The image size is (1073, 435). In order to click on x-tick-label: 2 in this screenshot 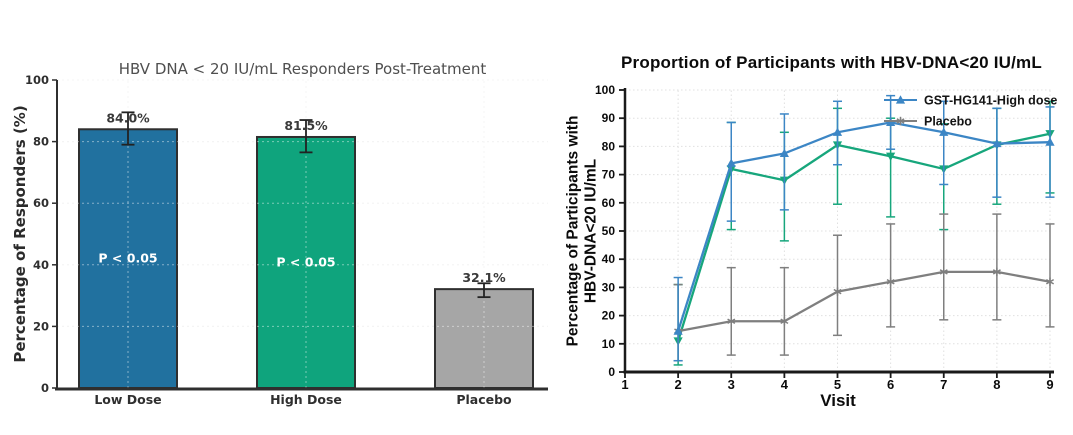, I will do `click(678, 384)`.